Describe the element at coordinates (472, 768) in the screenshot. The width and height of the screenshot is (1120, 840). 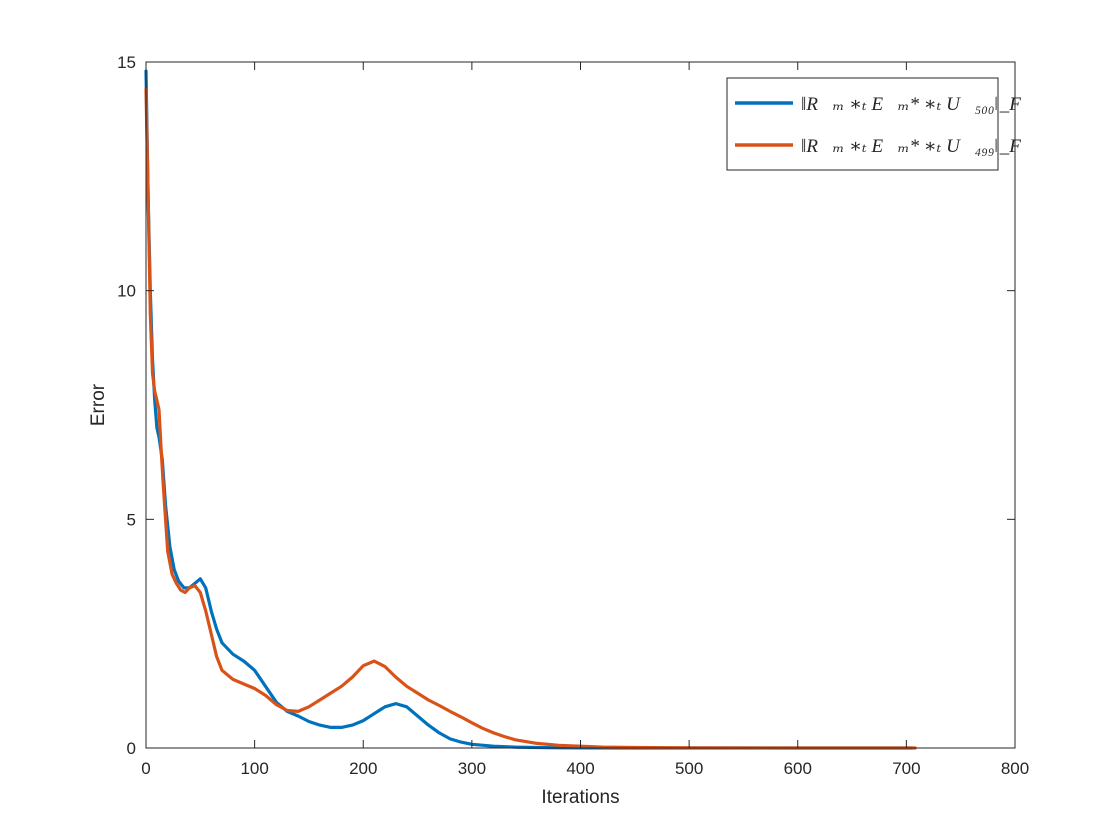
I see `x-tick-label: 300` at that location.